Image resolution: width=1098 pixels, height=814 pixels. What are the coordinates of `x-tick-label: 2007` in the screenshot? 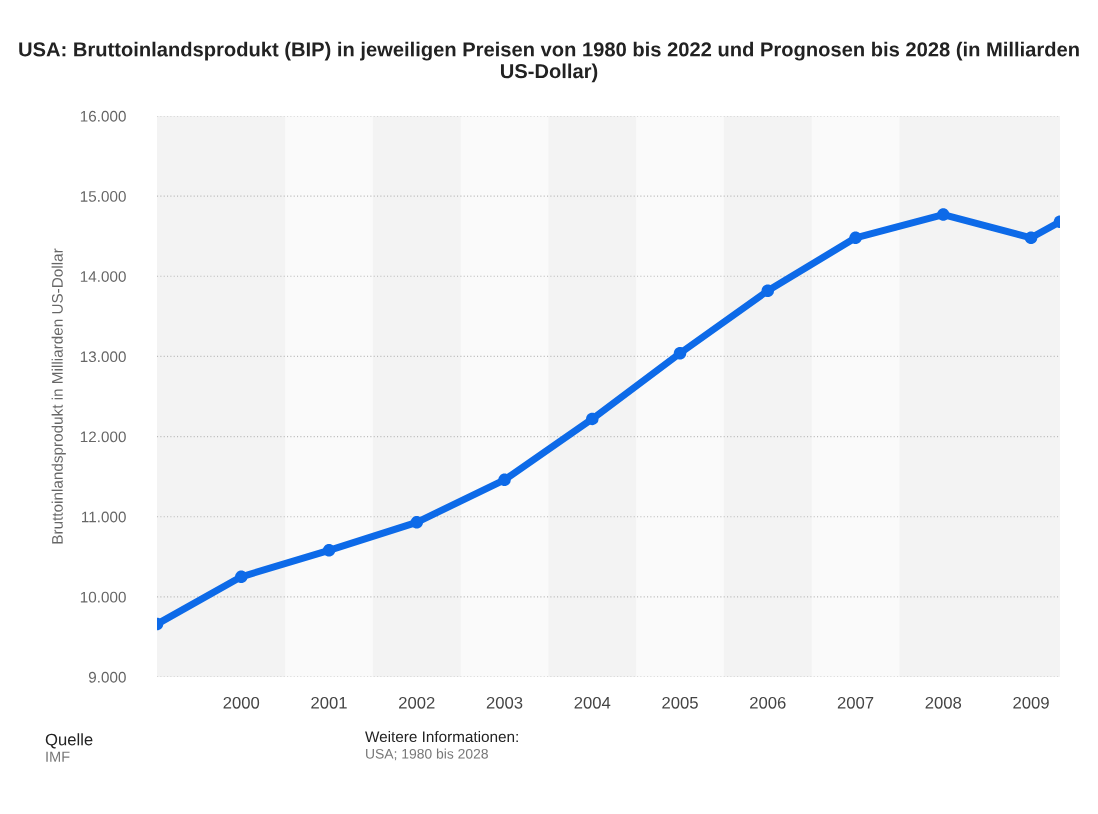 It's located at (855, 702).